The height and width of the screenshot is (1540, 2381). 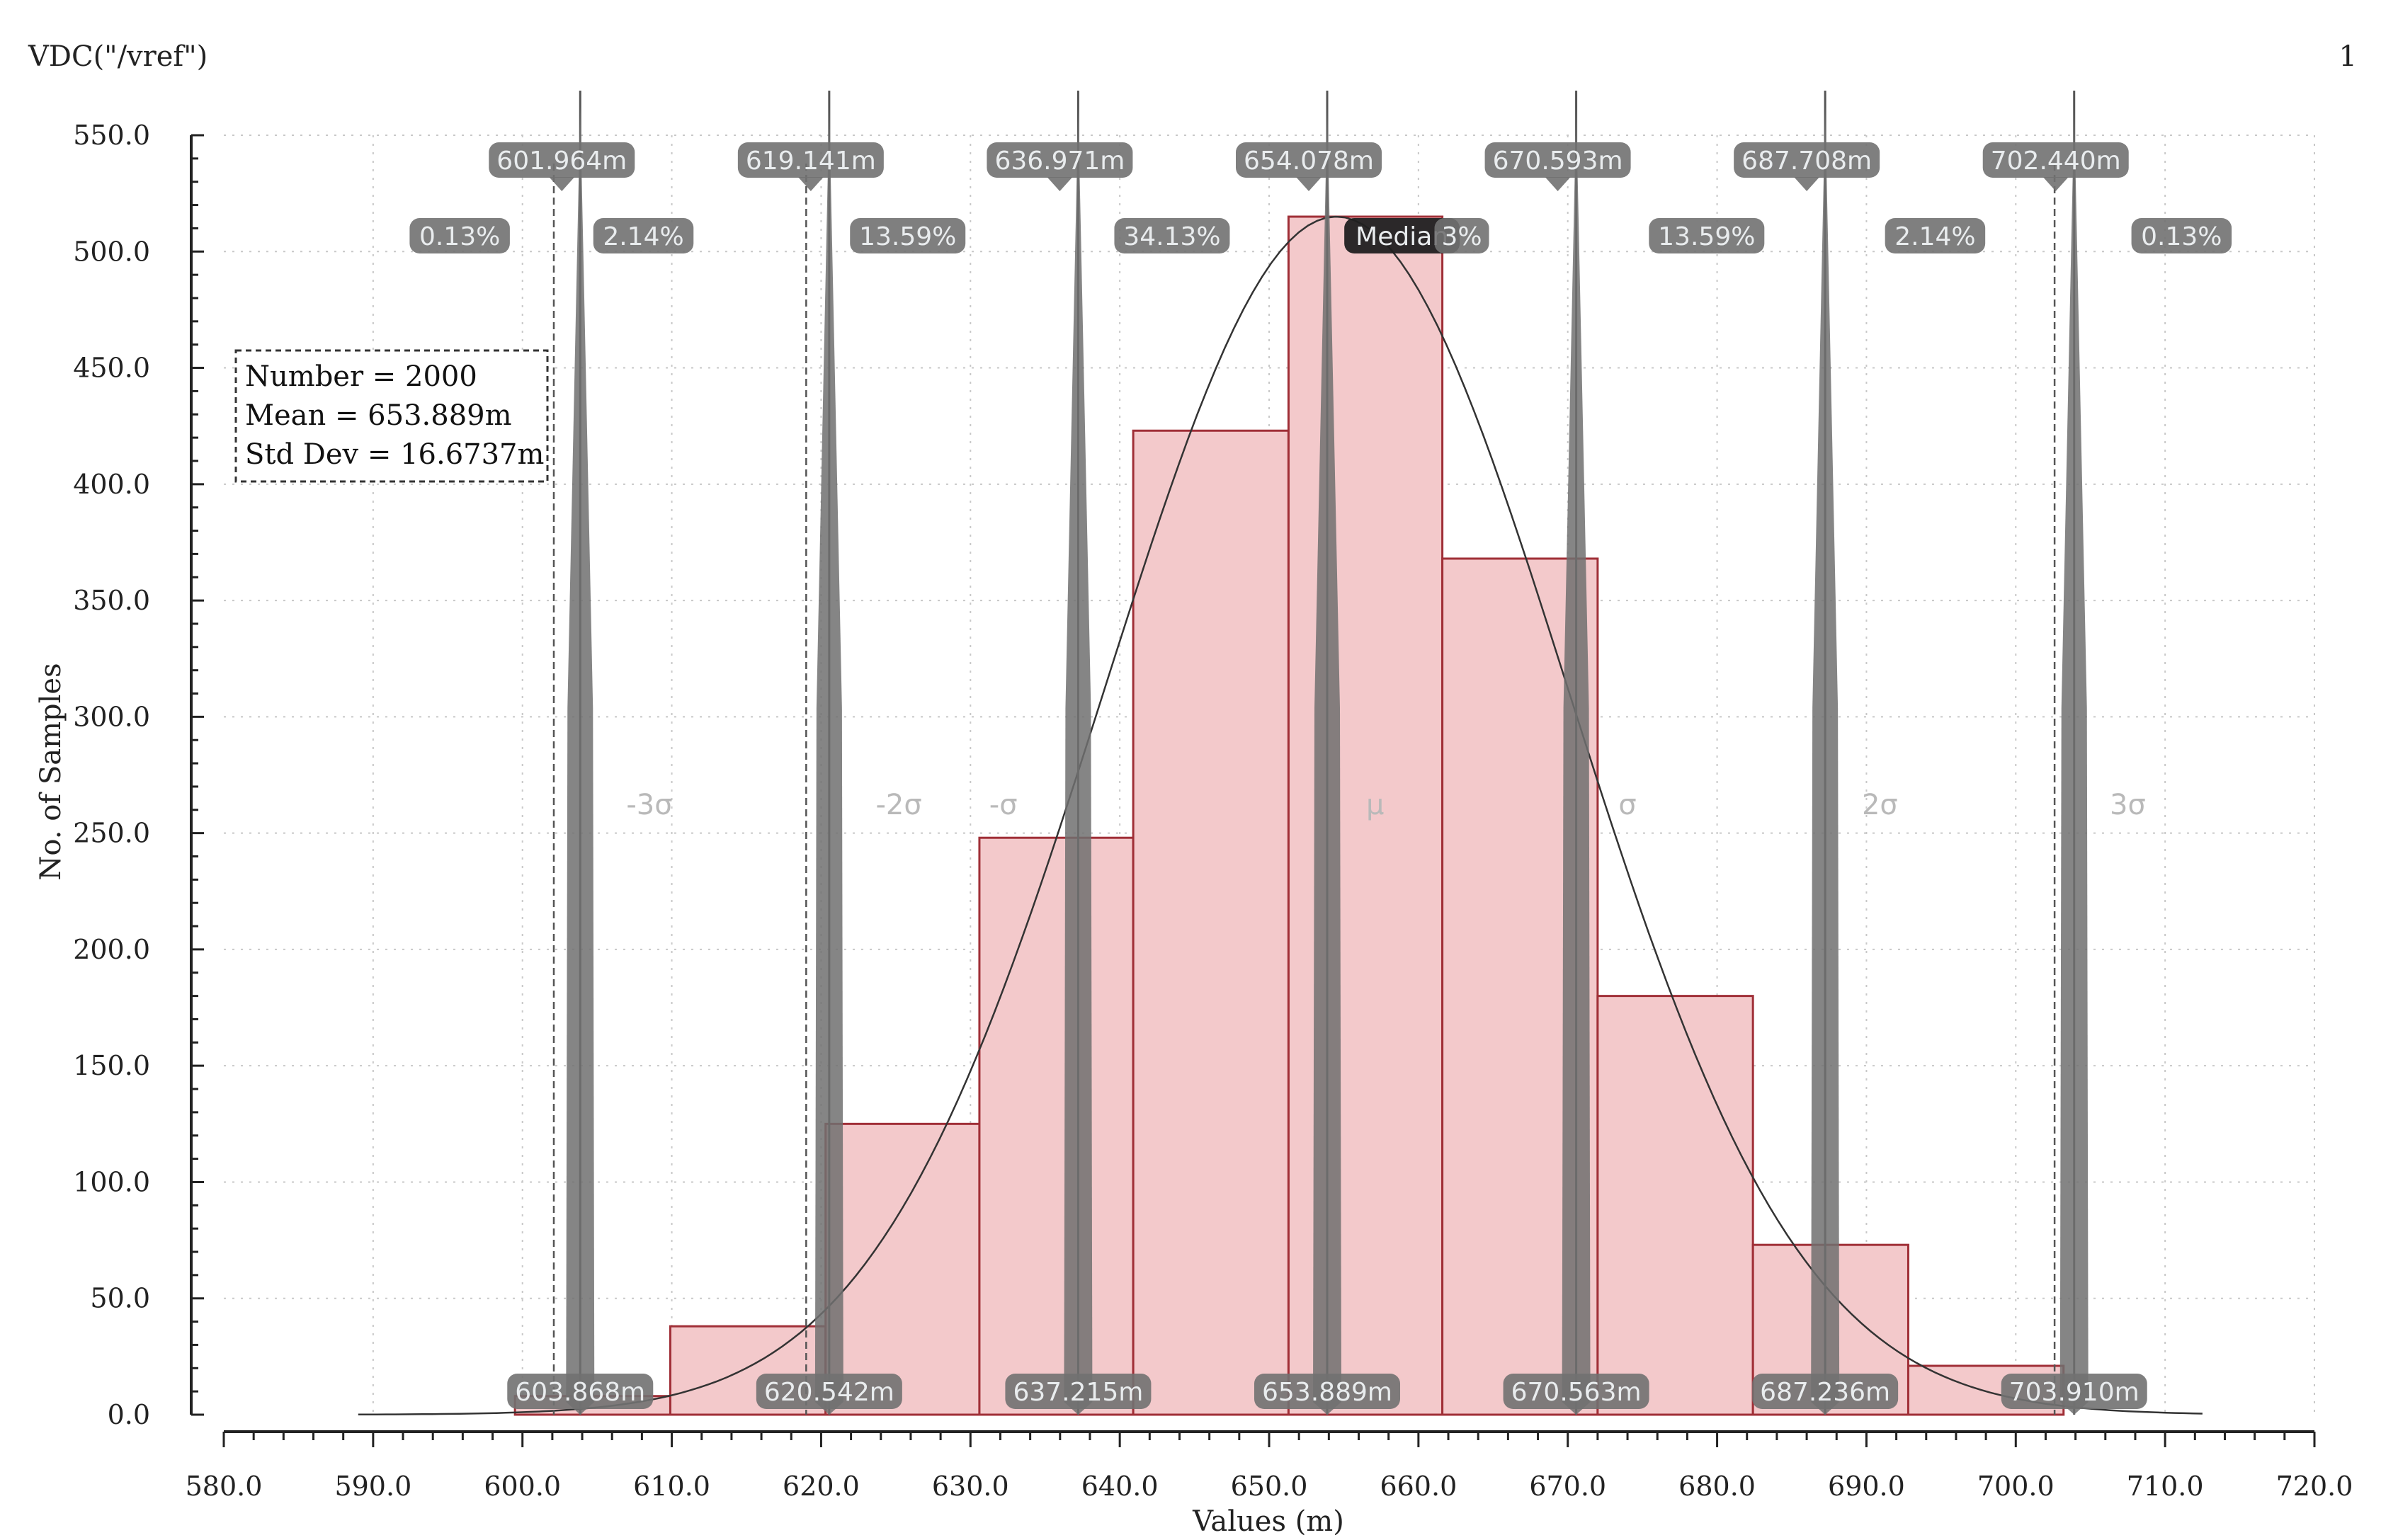 What do you see at coordinates (1059, 162) in the screenshot?
I see `top-marker-label: 636.971m` at bounding box center [1059, 162].